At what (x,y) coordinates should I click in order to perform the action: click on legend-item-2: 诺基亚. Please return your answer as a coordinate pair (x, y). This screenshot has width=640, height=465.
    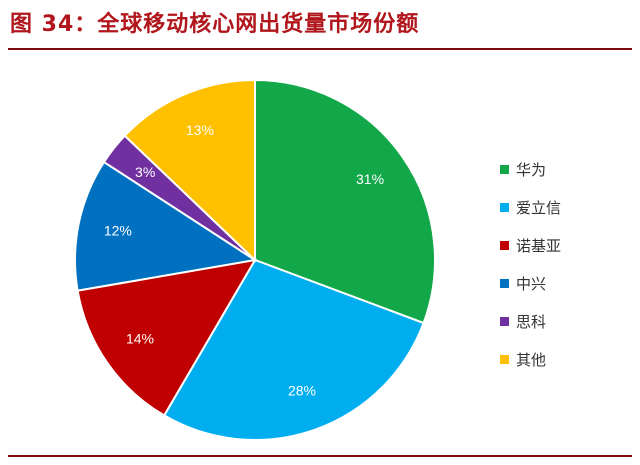
    Looking at the image, I should click on (530, 245).